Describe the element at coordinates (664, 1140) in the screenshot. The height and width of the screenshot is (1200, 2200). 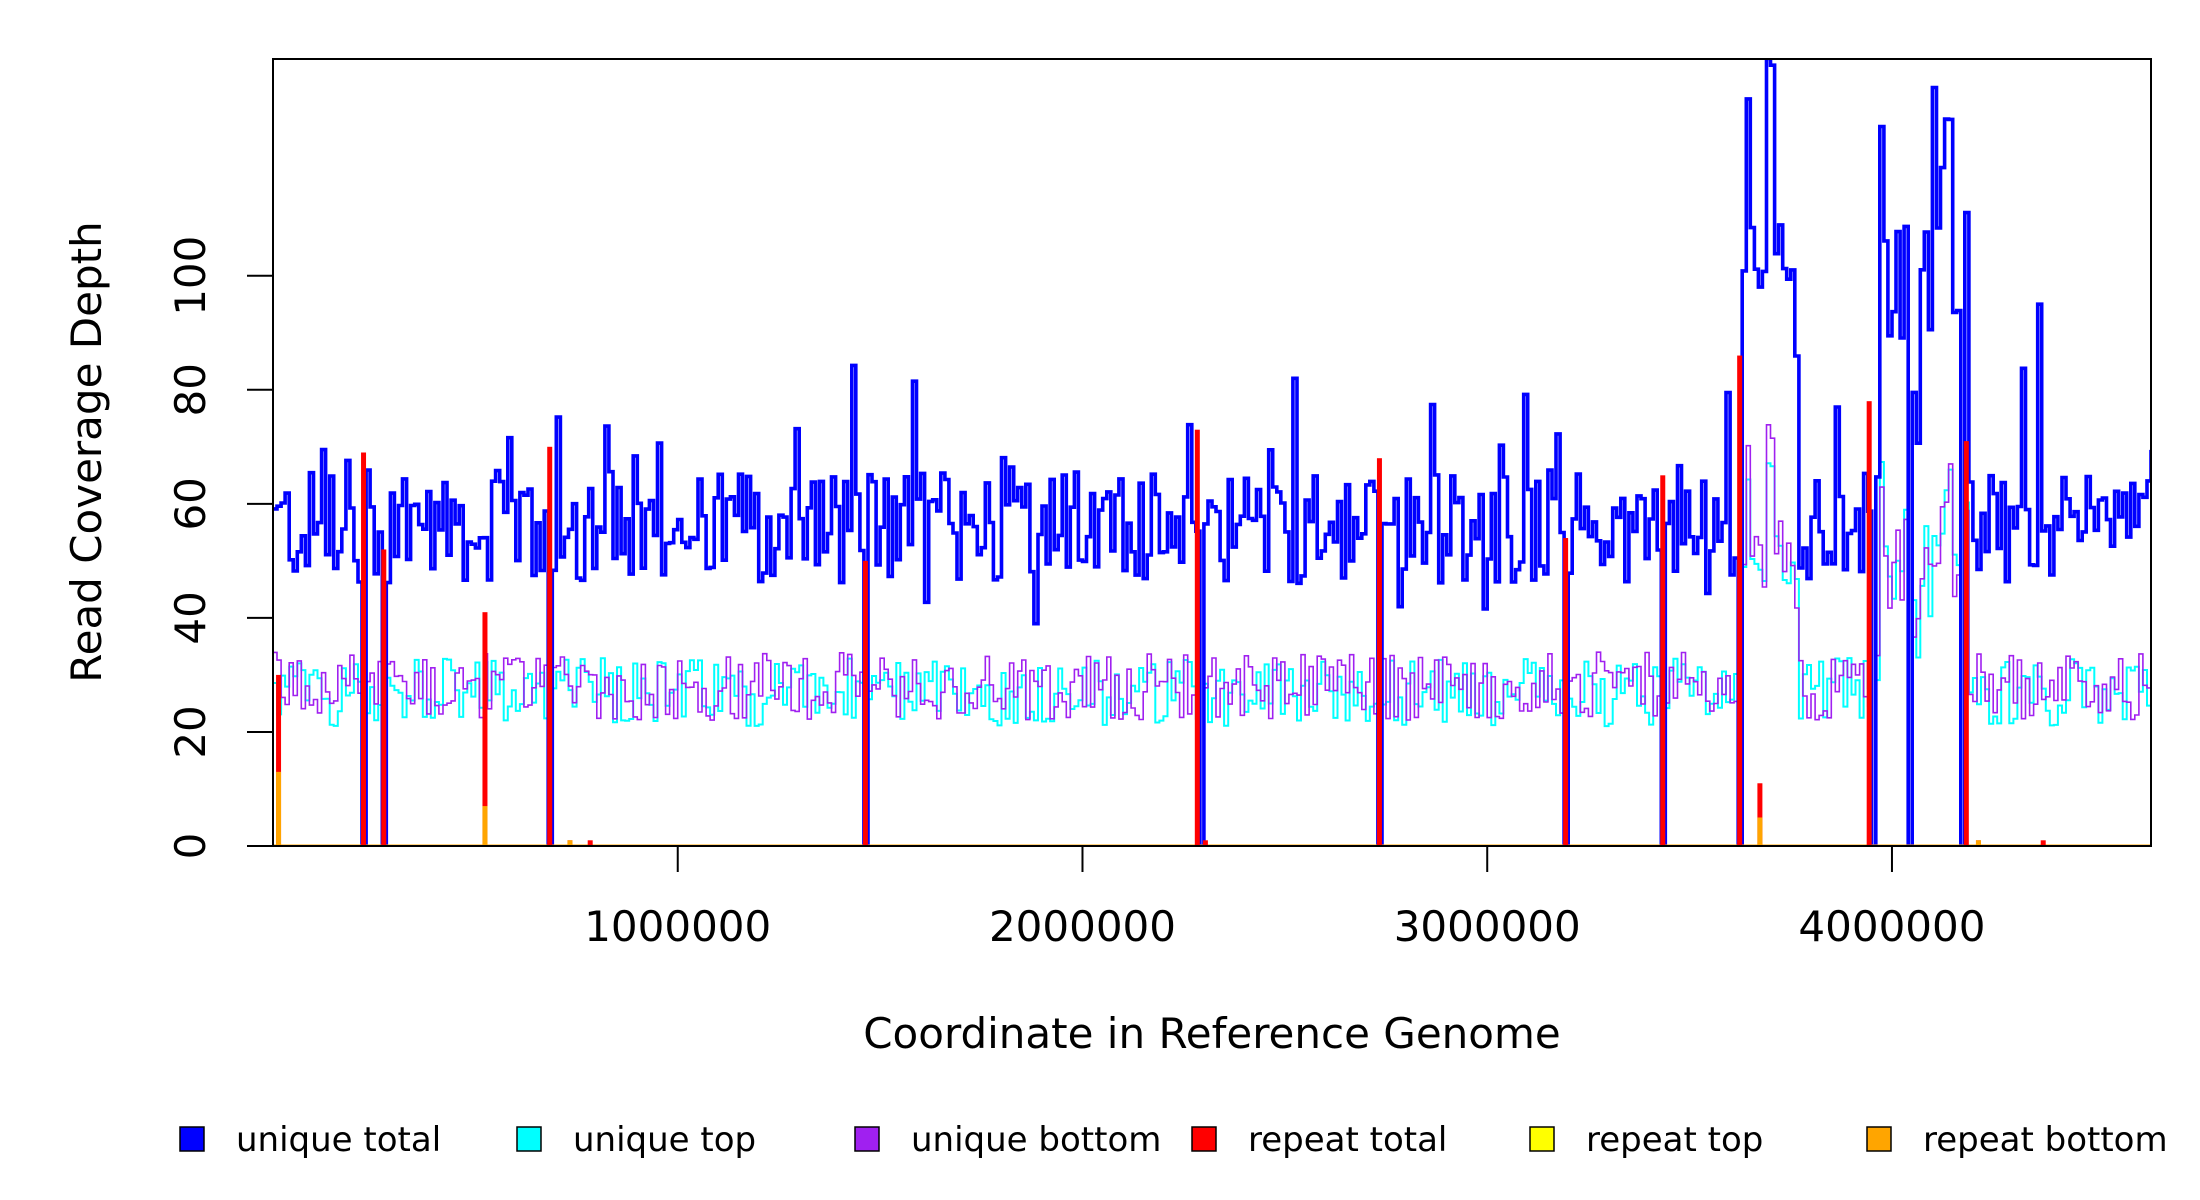
I see `legend-label: unique top` at that location.